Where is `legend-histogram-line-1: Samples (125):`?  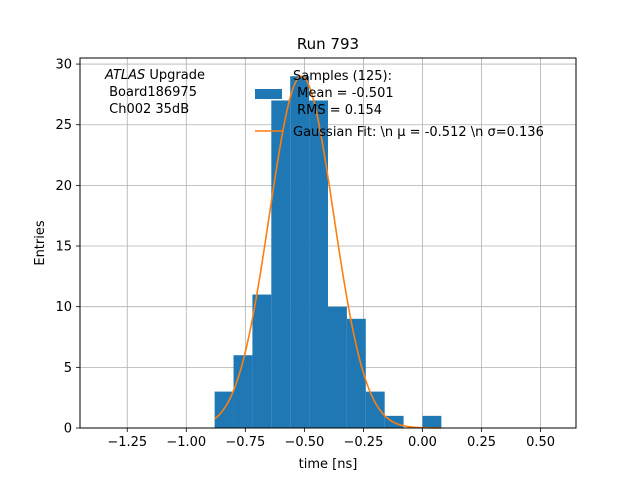 legend-histogram-line-1: Samples (125): is located at coordinates (342, 76).